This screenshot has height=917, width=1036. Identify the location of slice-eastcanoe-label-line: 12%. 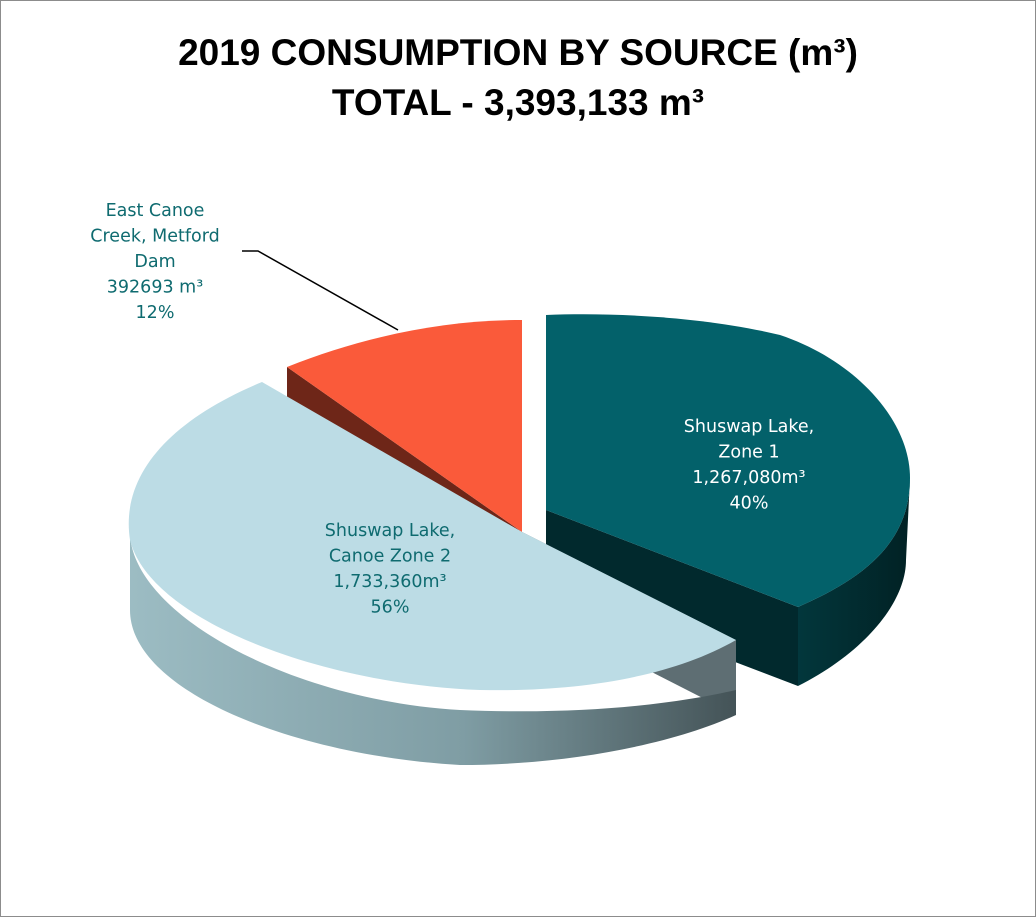
(155, 313).